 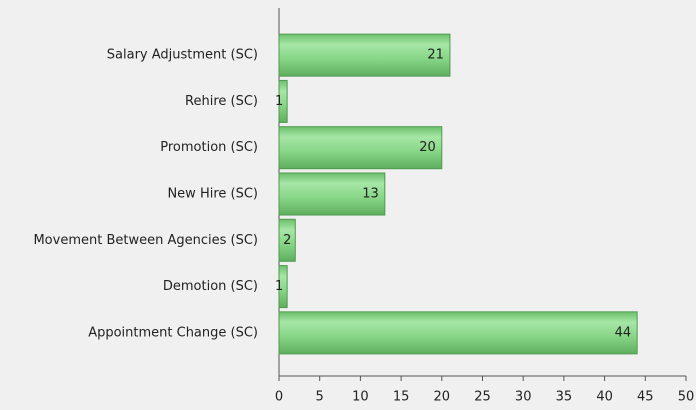 What do you see at coordinates (221, 101) in the screenshot?
I see `y-tick-label: Rehire (SC)` at bounding box center [221, 101].